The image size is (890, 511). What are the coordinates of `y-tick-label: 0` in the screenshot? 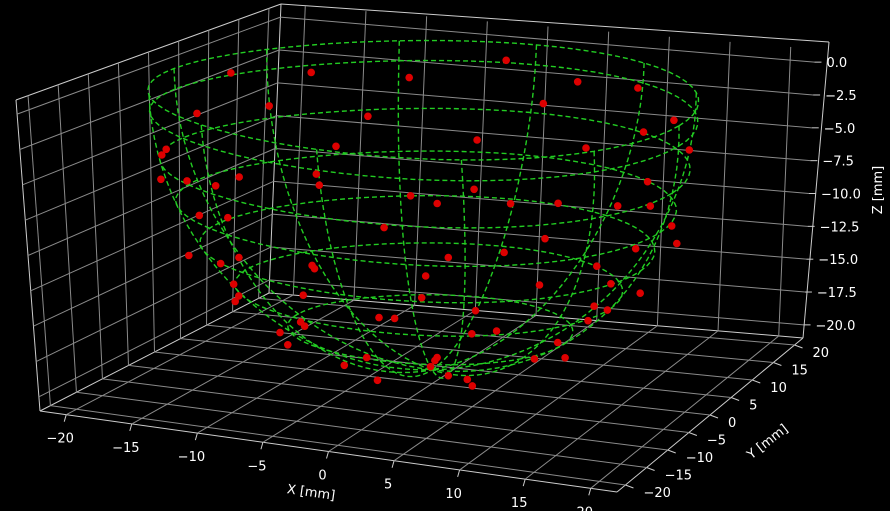 It's located at (732, 423).